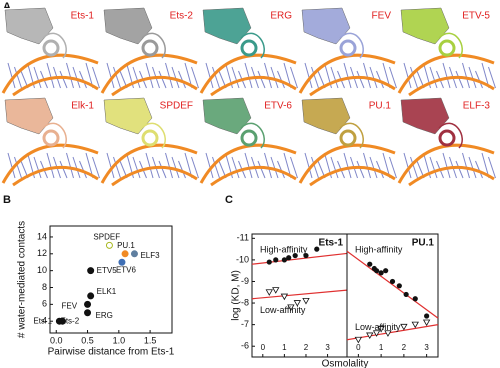 The width and height of the screenshot is (500, 368). What do you see at coordinates (381, 347) in the screenshot?
I see `x-tick-label: 1` at bounding box center [381, 347].